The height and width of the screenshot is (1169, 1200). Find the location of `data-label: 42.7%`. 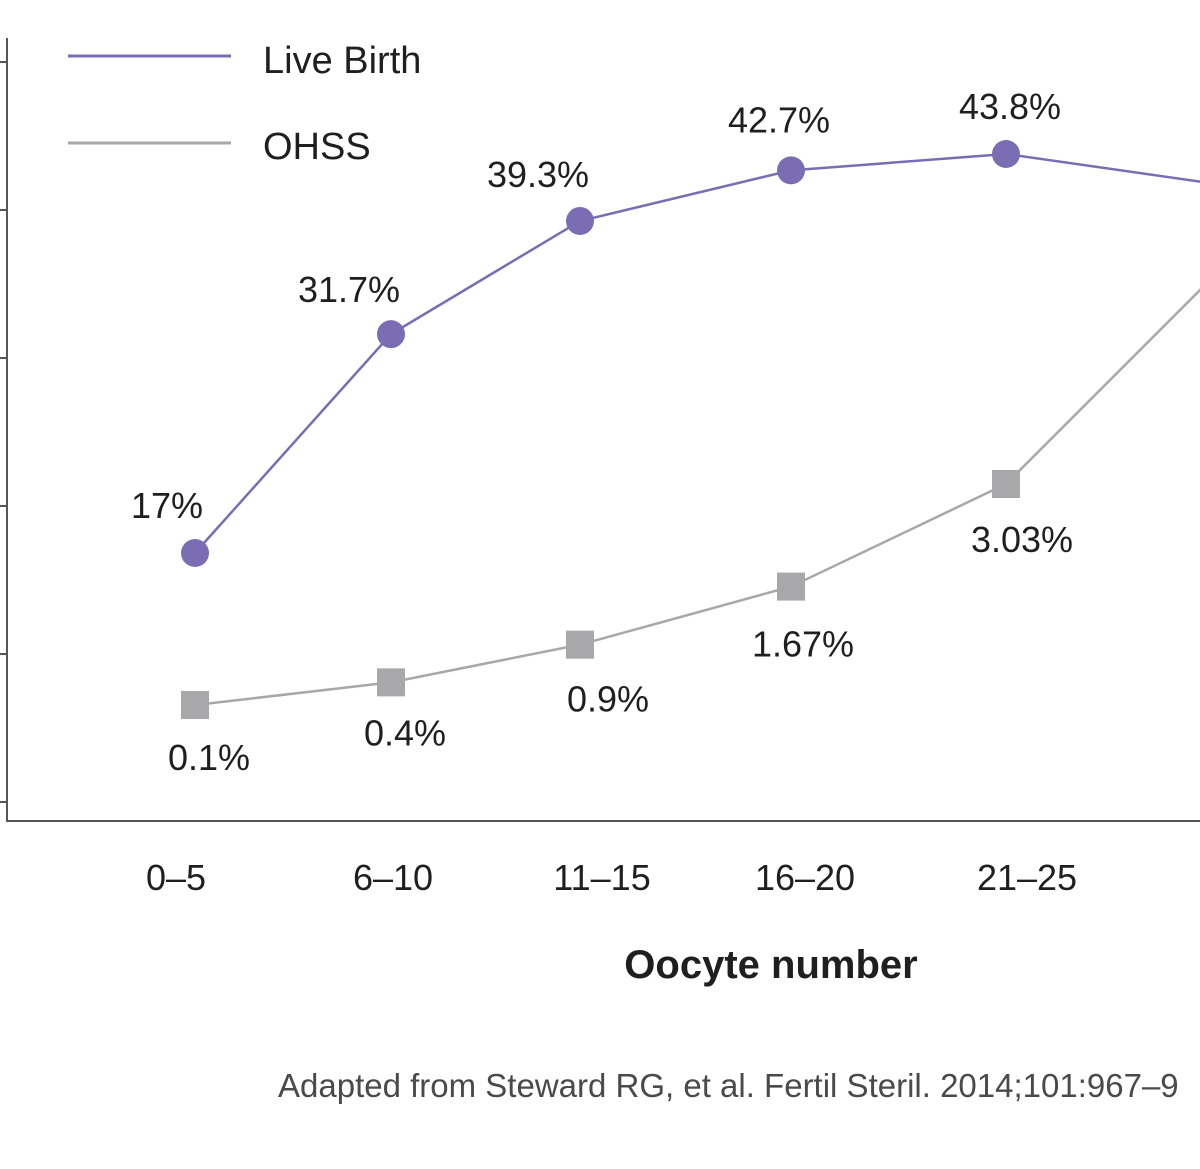

data-label: 42.7% is located at coordinates (779, 119).